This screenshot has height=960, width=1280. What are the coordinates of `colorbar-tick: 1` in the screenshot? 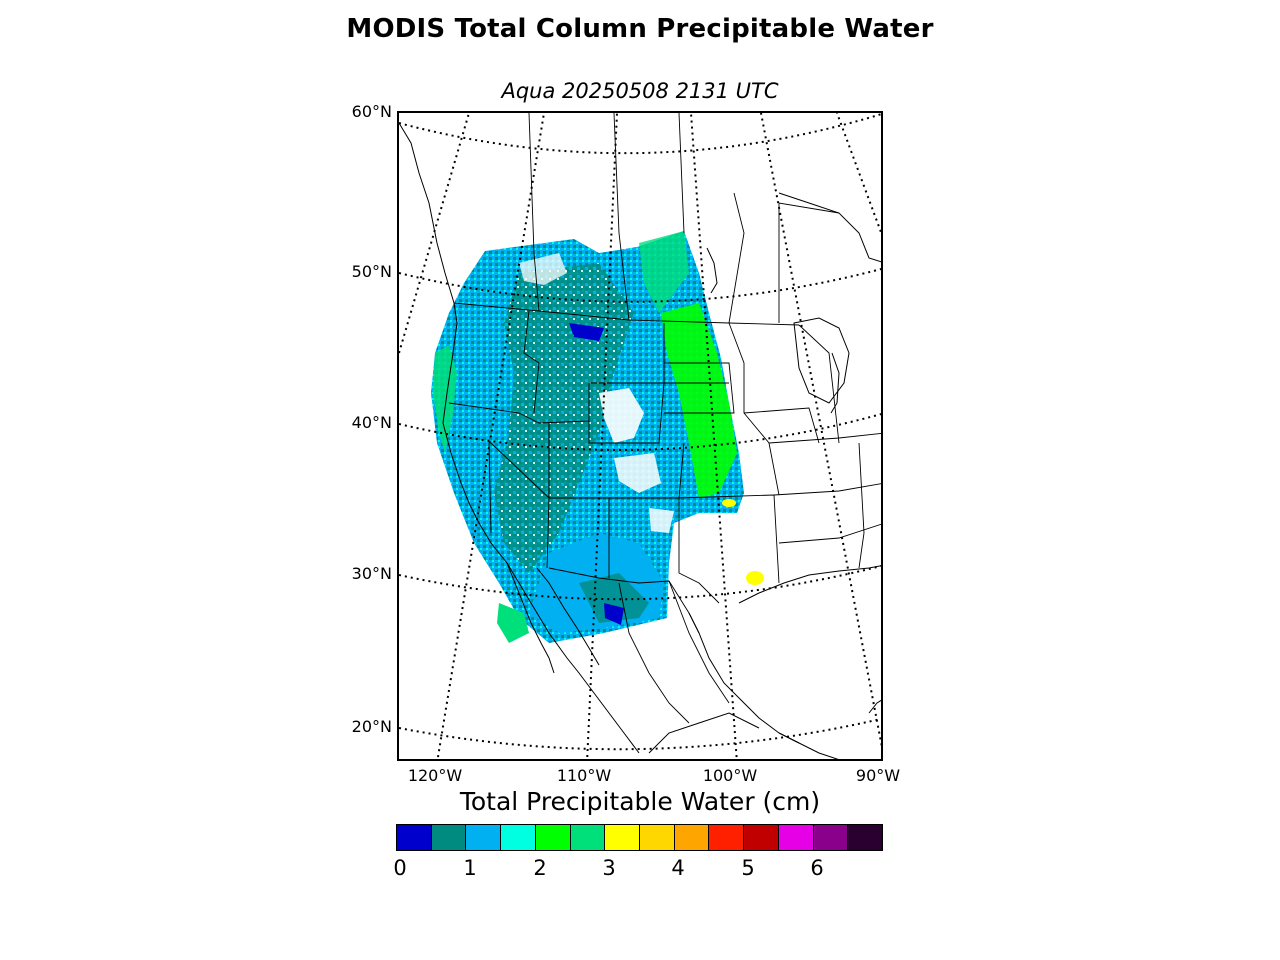 It's located at (470, 868).